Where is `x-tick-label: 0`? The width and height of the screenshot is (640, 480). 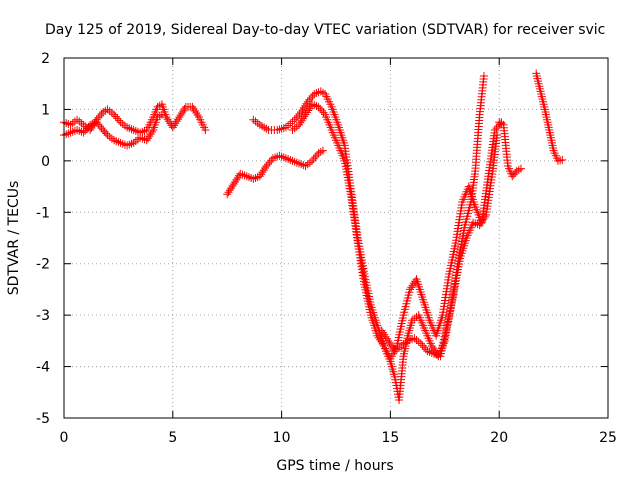
x-tick-label: 0 is located at coordinates (64, 438).